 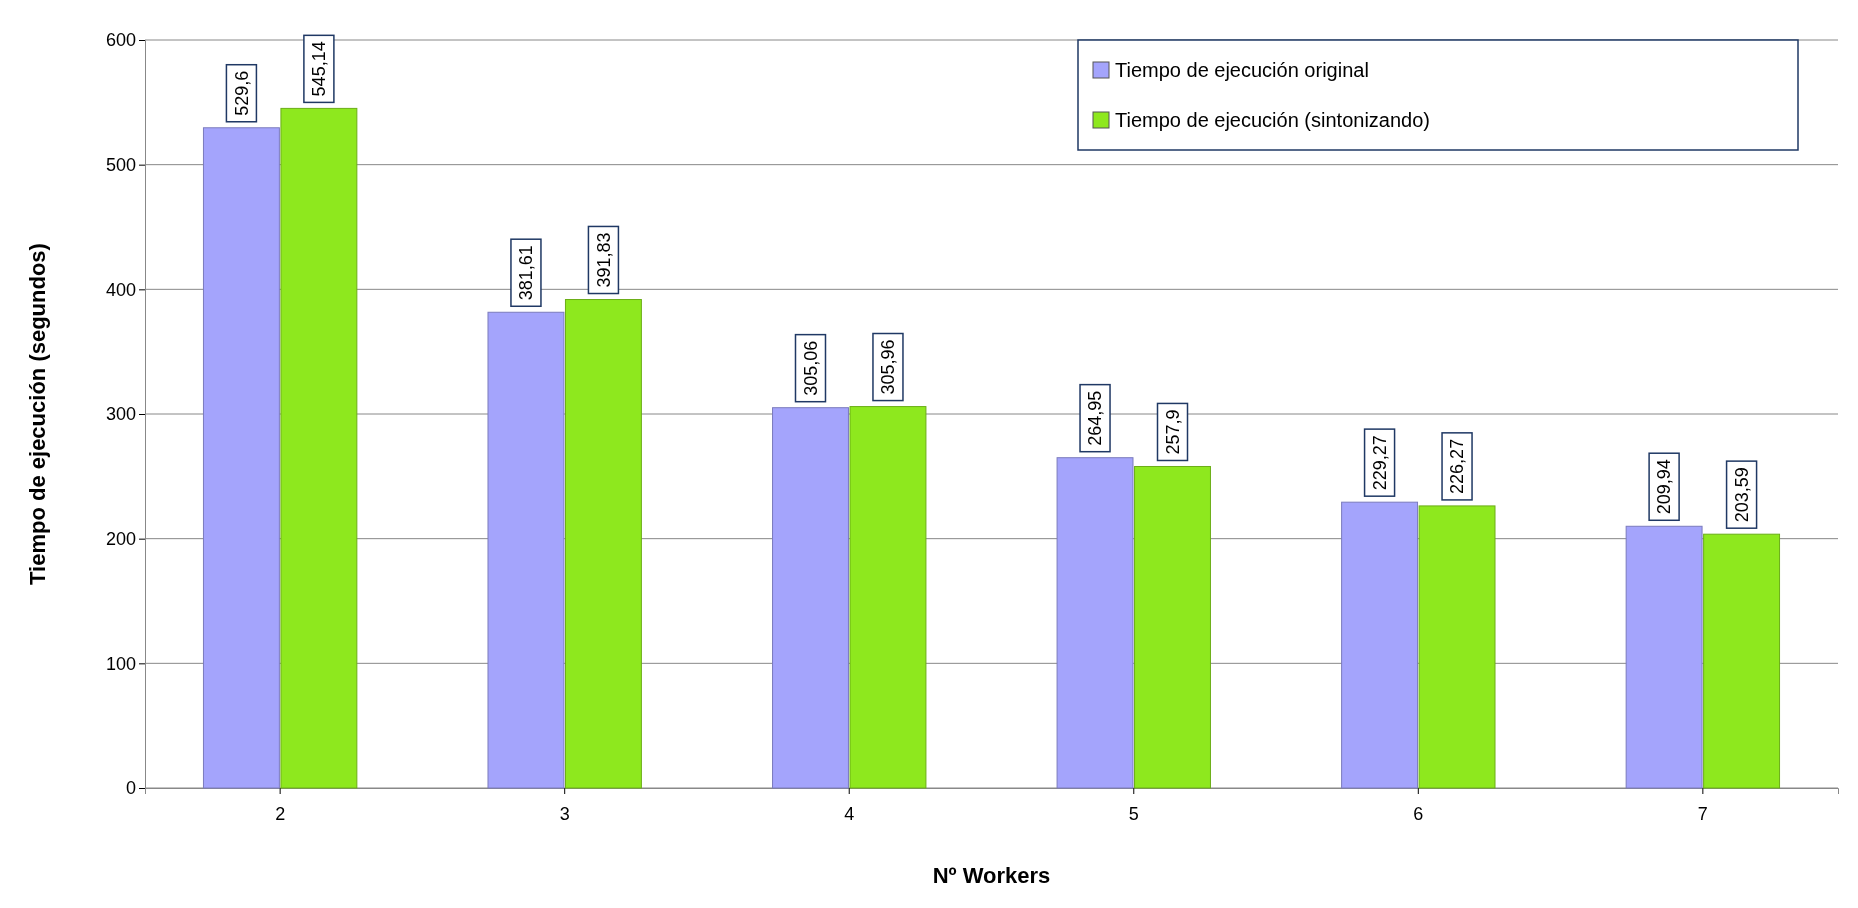 What do you see at coordinates (888, 367) in the screenshot?
I see `data-label: 305,96` at bounding box center [888, 367].